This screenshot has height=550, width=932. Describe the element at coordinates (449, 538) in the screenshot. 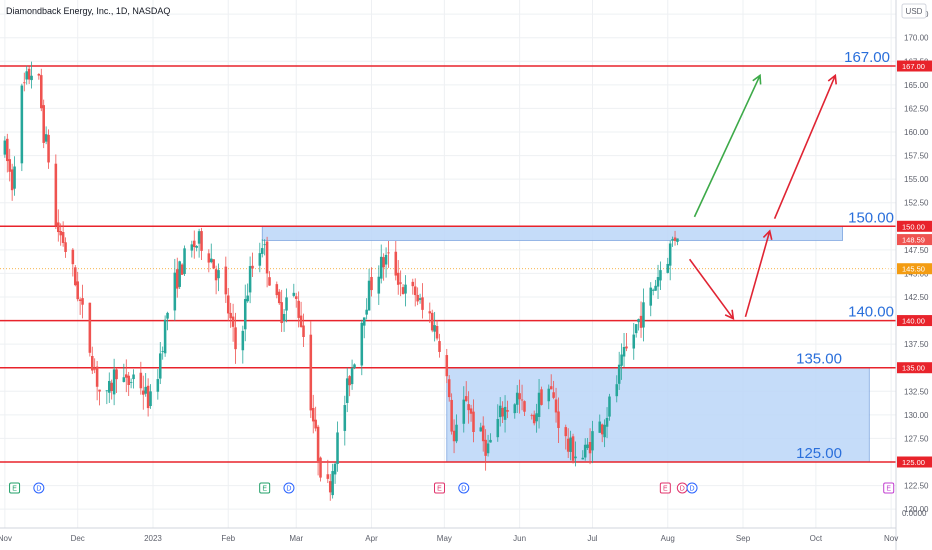

I see `time-axis: Nov Dec 2023 Feb Mar Apr May Jun Jul Aug Sep Oct Nov` at that location.